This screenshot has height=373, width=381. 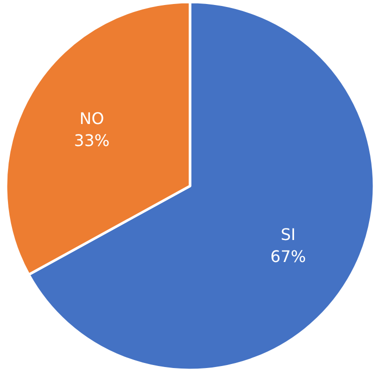 What do you see at coordinates (288, 234) in the screenshot?
I see `slice-label: SI` at bounding box center [288, 234].